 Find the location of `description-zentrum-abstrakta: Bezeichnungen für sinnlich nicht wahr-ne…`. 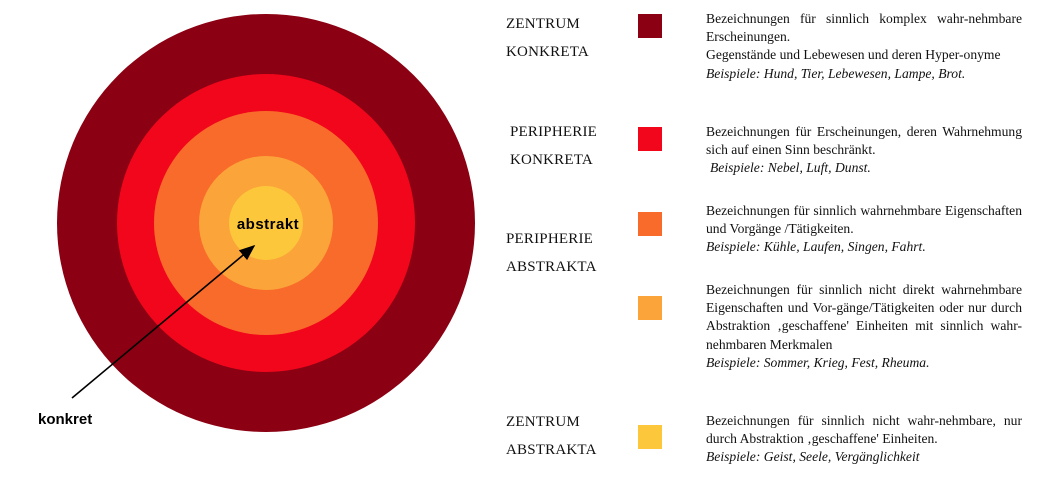

description-zentrum-abstrakta: Bezeichnungen für sinnlich nicht wahr-ne… is located at coordinates (864, 439).